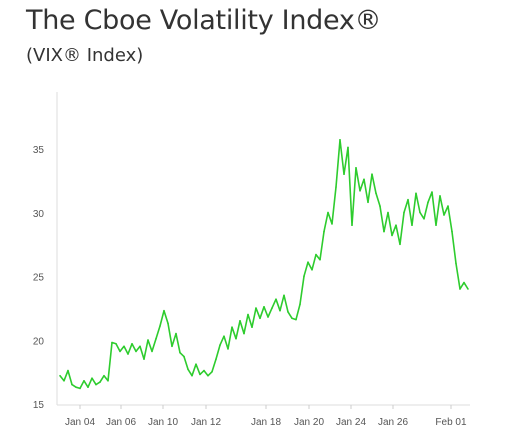  Describe the element at coordinates (393, 422) in the screenshot. I see `x-tick-label: Jan 26` at that location.